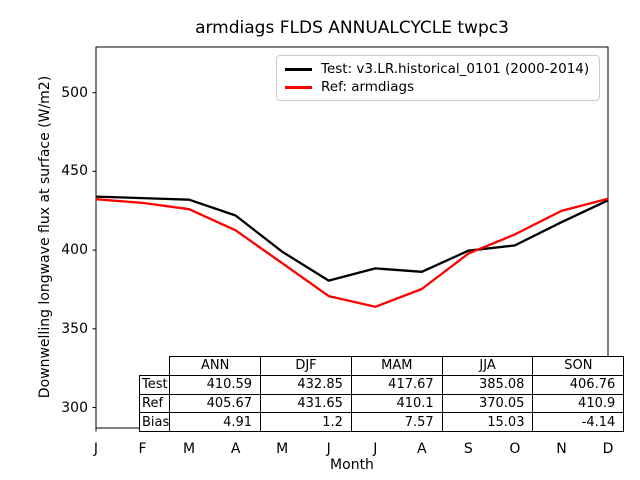 This screenshot has height=480, width=640. I want to click on table-row: Test 410.59 432.85 417.67 385.08 406.76, so click(381, 384).